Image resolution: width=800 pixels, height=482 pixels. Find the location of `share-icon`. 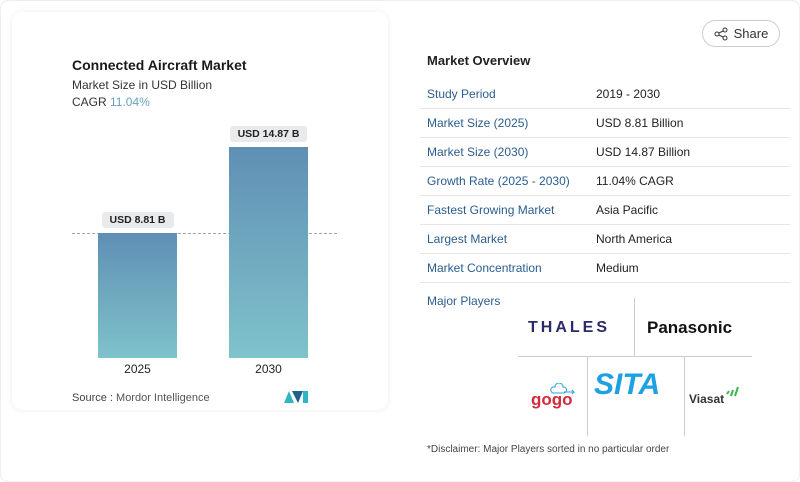

share-icon is located at coordinates (721, 33).